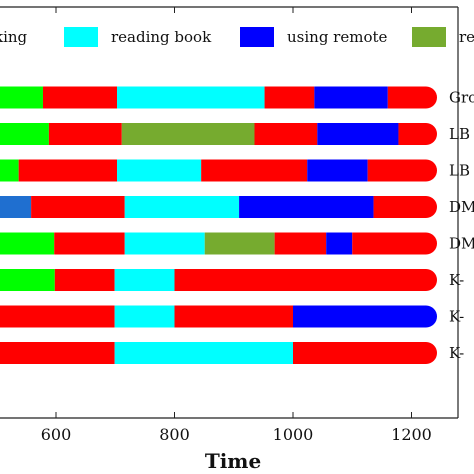 This screenshot has width=474, height=474. I want to click on x-tick-label: 600, so click(56, 434).